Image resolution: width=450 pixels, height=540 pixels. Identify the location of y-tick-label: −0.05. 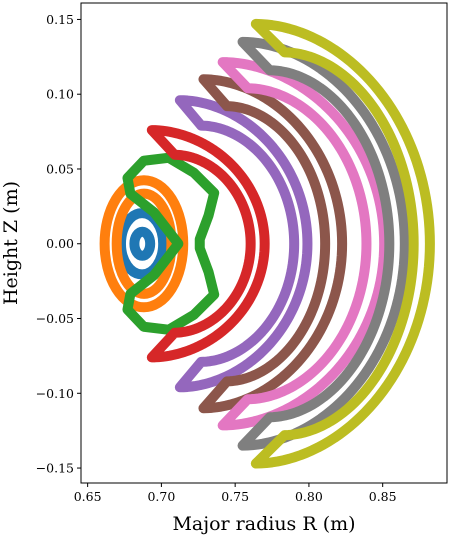
(55, 318).